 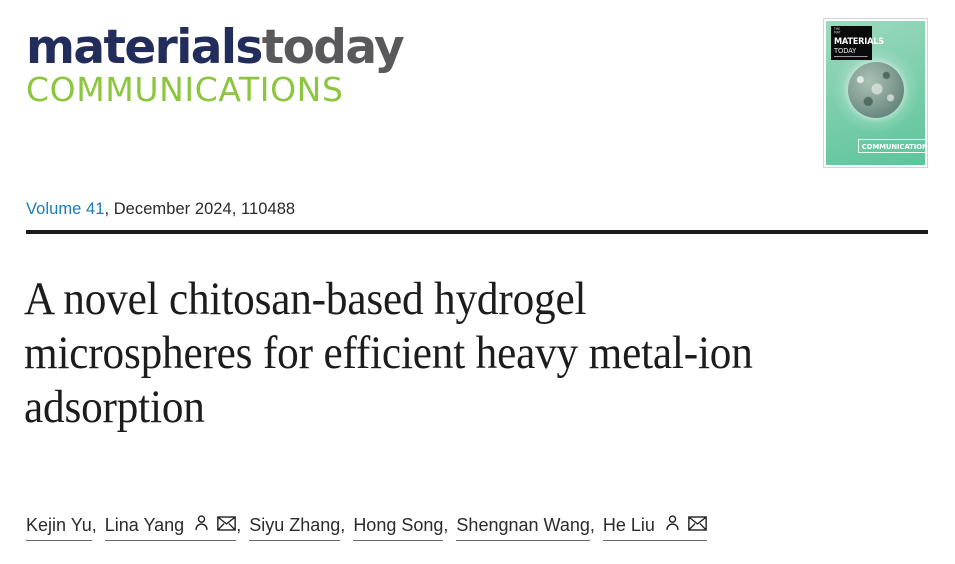 I want to click on journal-logo-wordmark: materialstoday, so click(x=215, y=48).